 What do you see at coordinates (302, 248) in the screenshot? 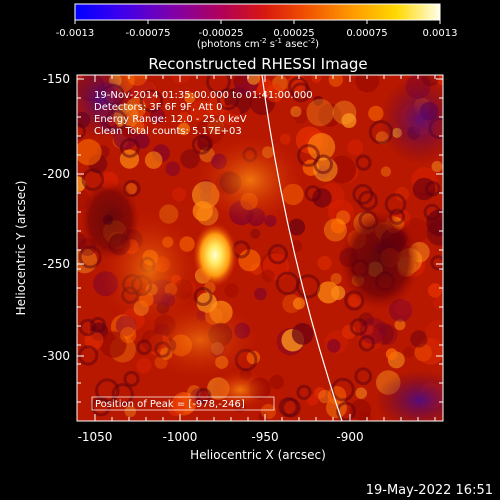
I see `solar-limb-line` at bounding box center [302, 248].